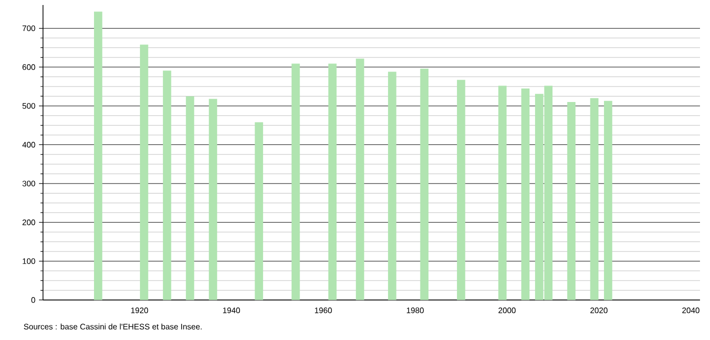 This screenshot has width=710, height=340. What do you see at coordinates (33, 300) in the screenshot?
I see `y-tick-label: 0` at bounding box center [33, 300].